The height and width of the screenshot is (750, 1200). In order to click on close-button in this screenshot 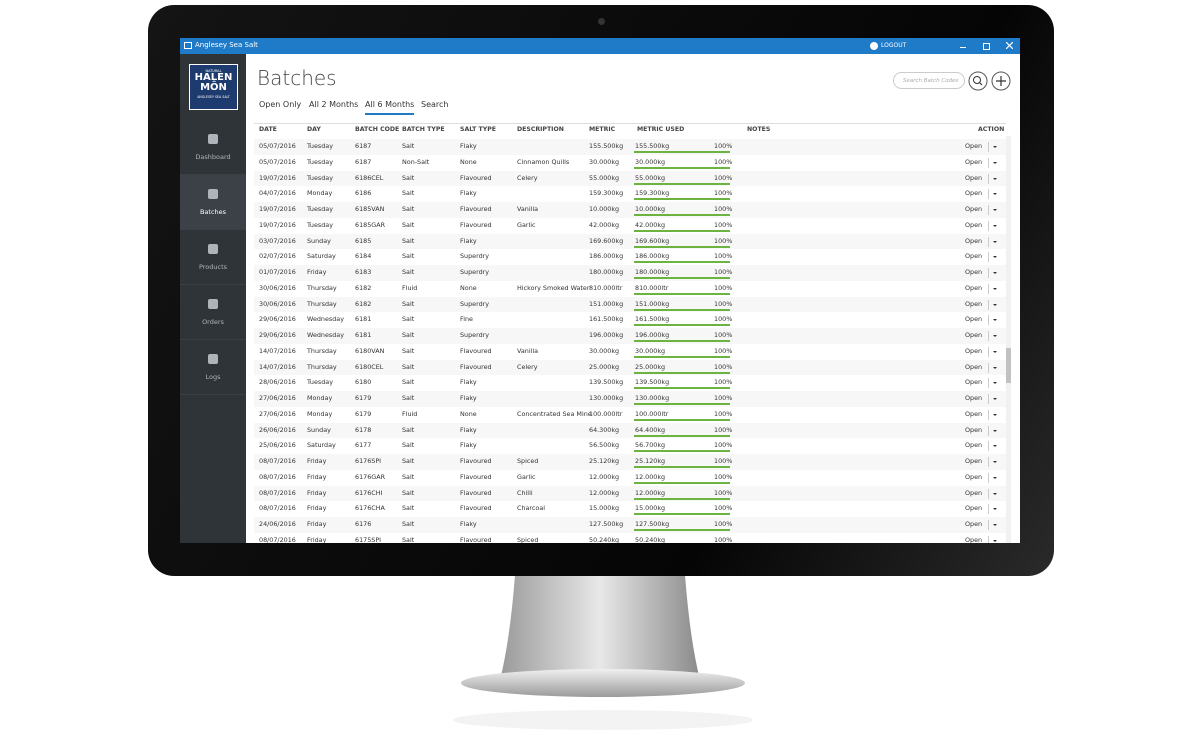, I will do `click(1009, 45)`.